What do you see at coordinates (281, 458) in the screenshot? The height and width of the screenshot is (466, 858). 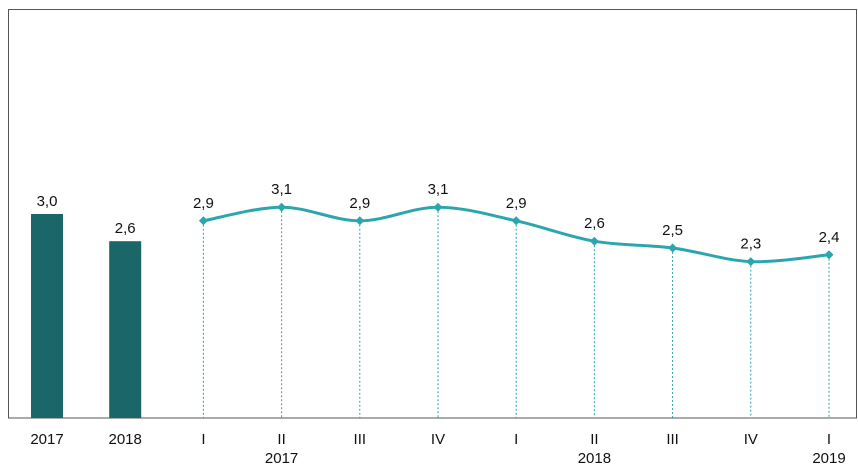 I see `group-label: 2017` at bounding box center [281, 458].